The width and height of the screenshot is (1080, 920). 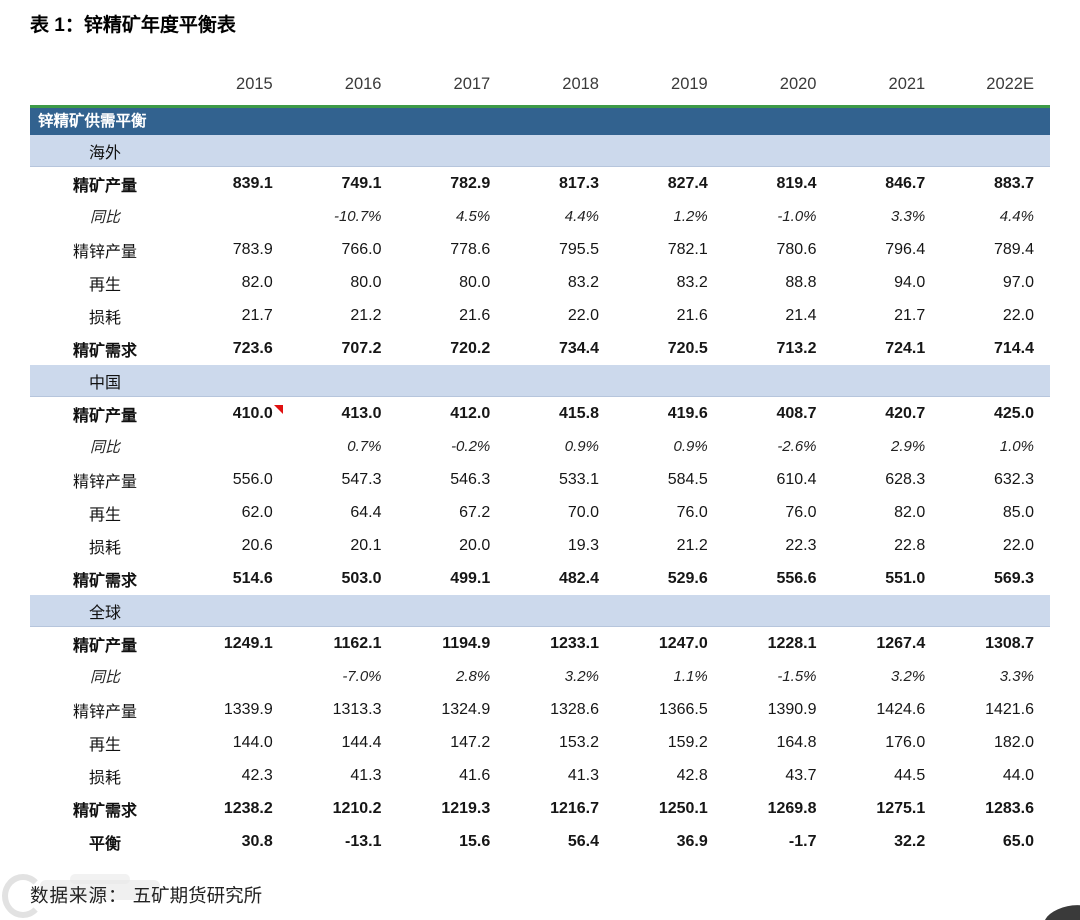 What do you see at coordinates (583, 841) in the screenshot?
I see `table-cell: 56.4` at bounding box center [583, 841].